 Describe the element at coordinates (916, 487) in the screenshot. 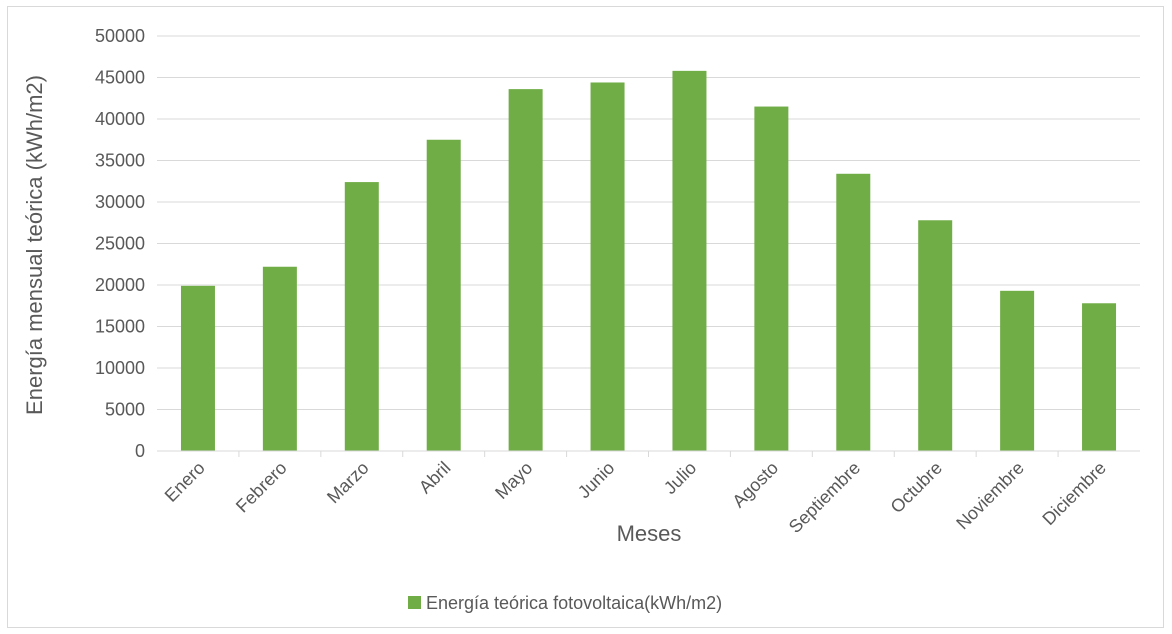

I see `x-tick-label: Octubre` at that location.